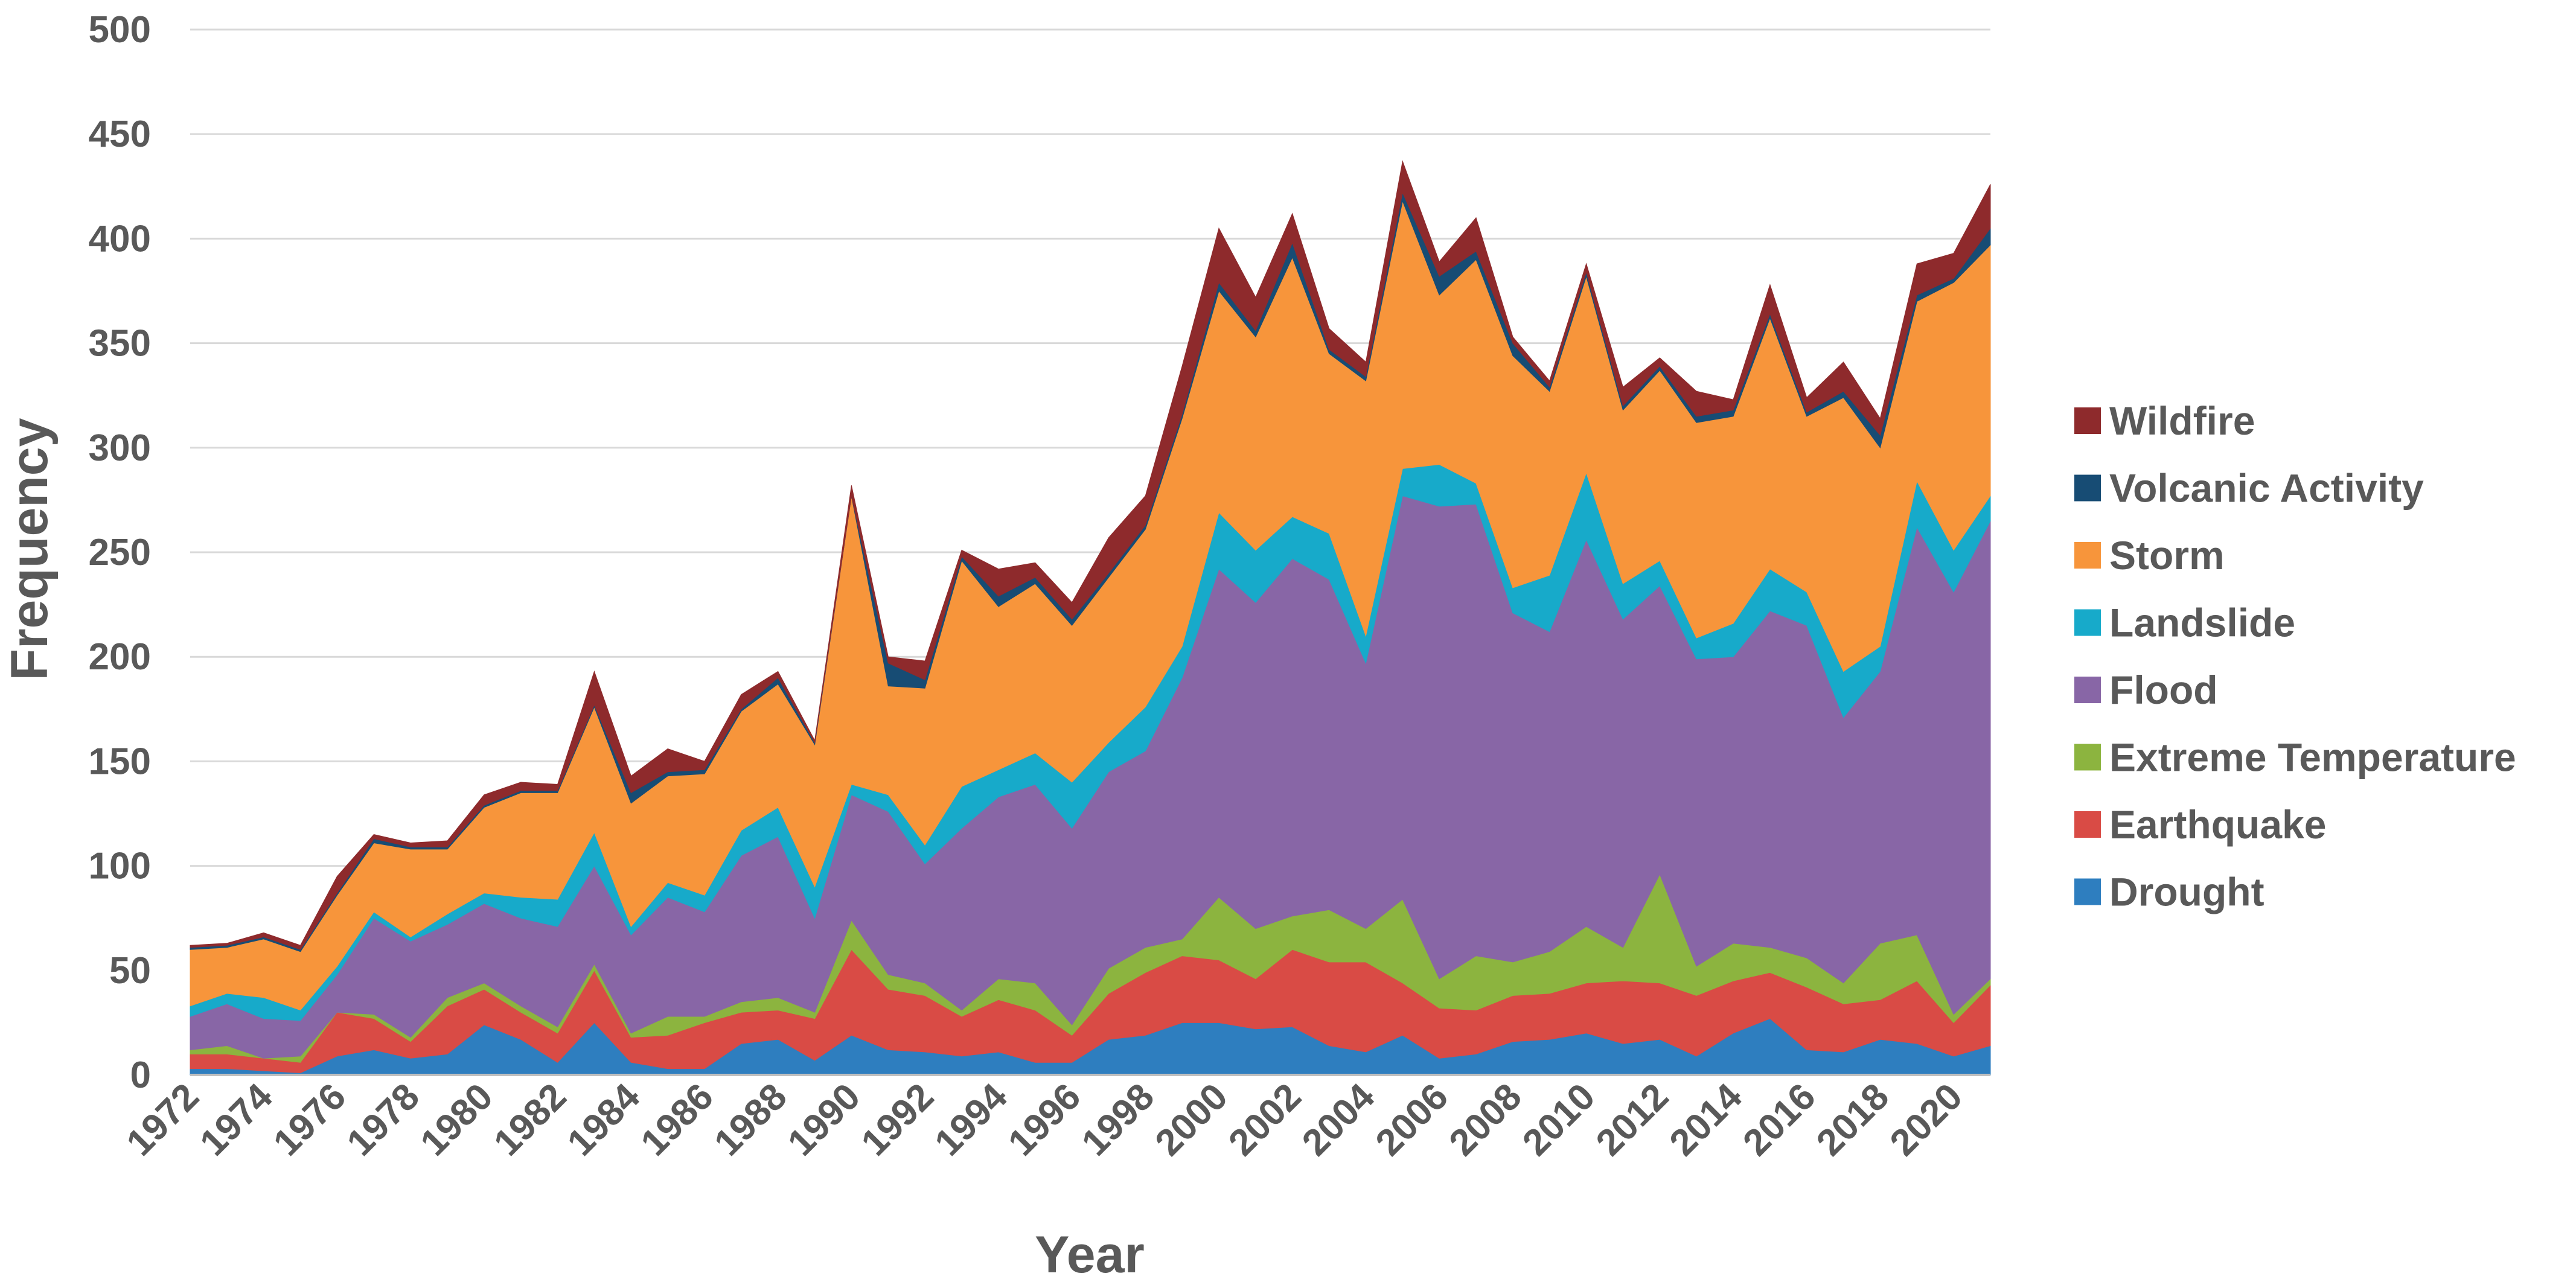 The image size is (2576, 1285). I want to click on x-tick-label: 1978, so click(383, 1120).